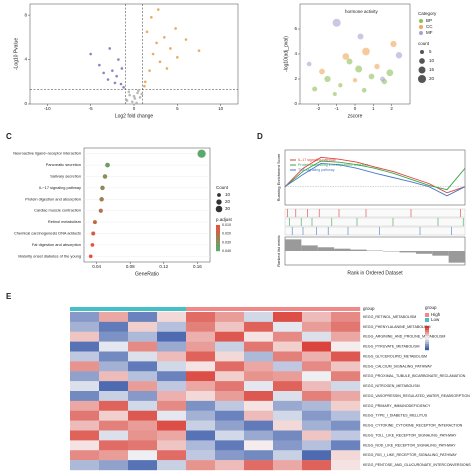 This screenshot has height=474, width=474. I want to click on hit-band, so click(375, 231).